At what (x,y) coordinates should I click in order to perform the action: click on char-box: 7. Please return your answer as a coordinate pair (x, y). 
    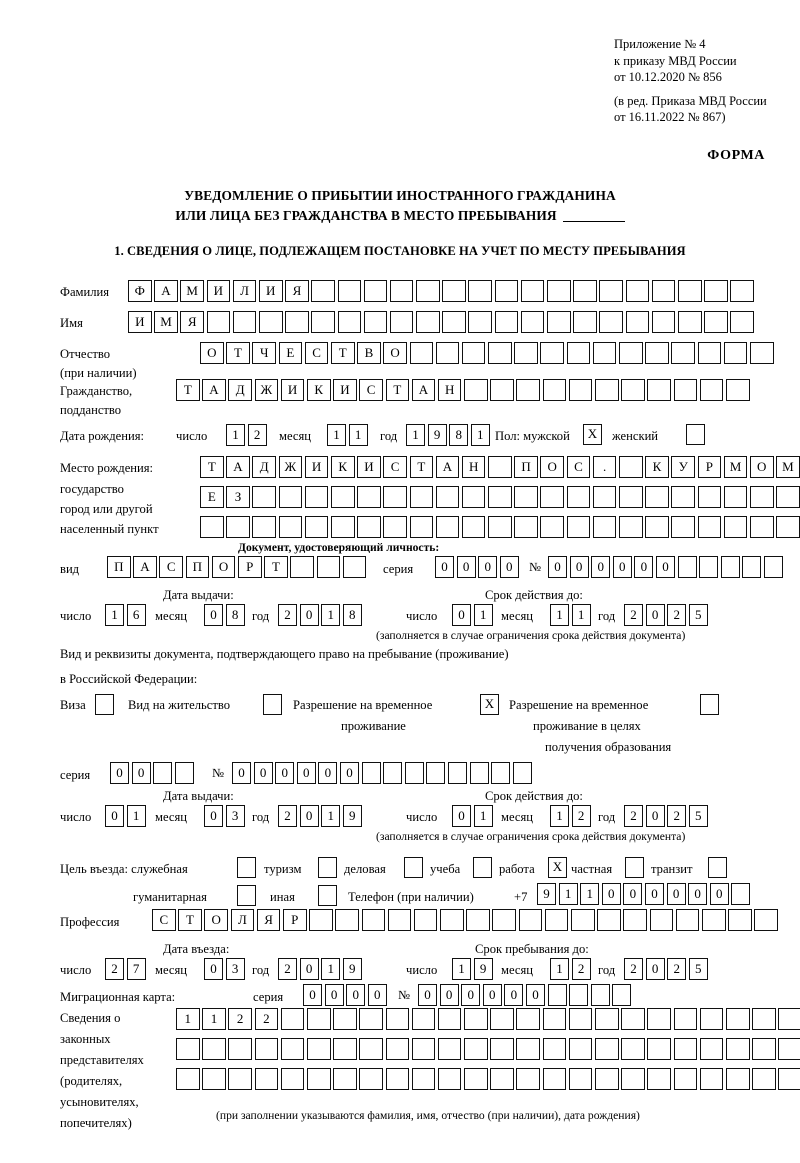
    Looking at the image, I should click on (136, 969).